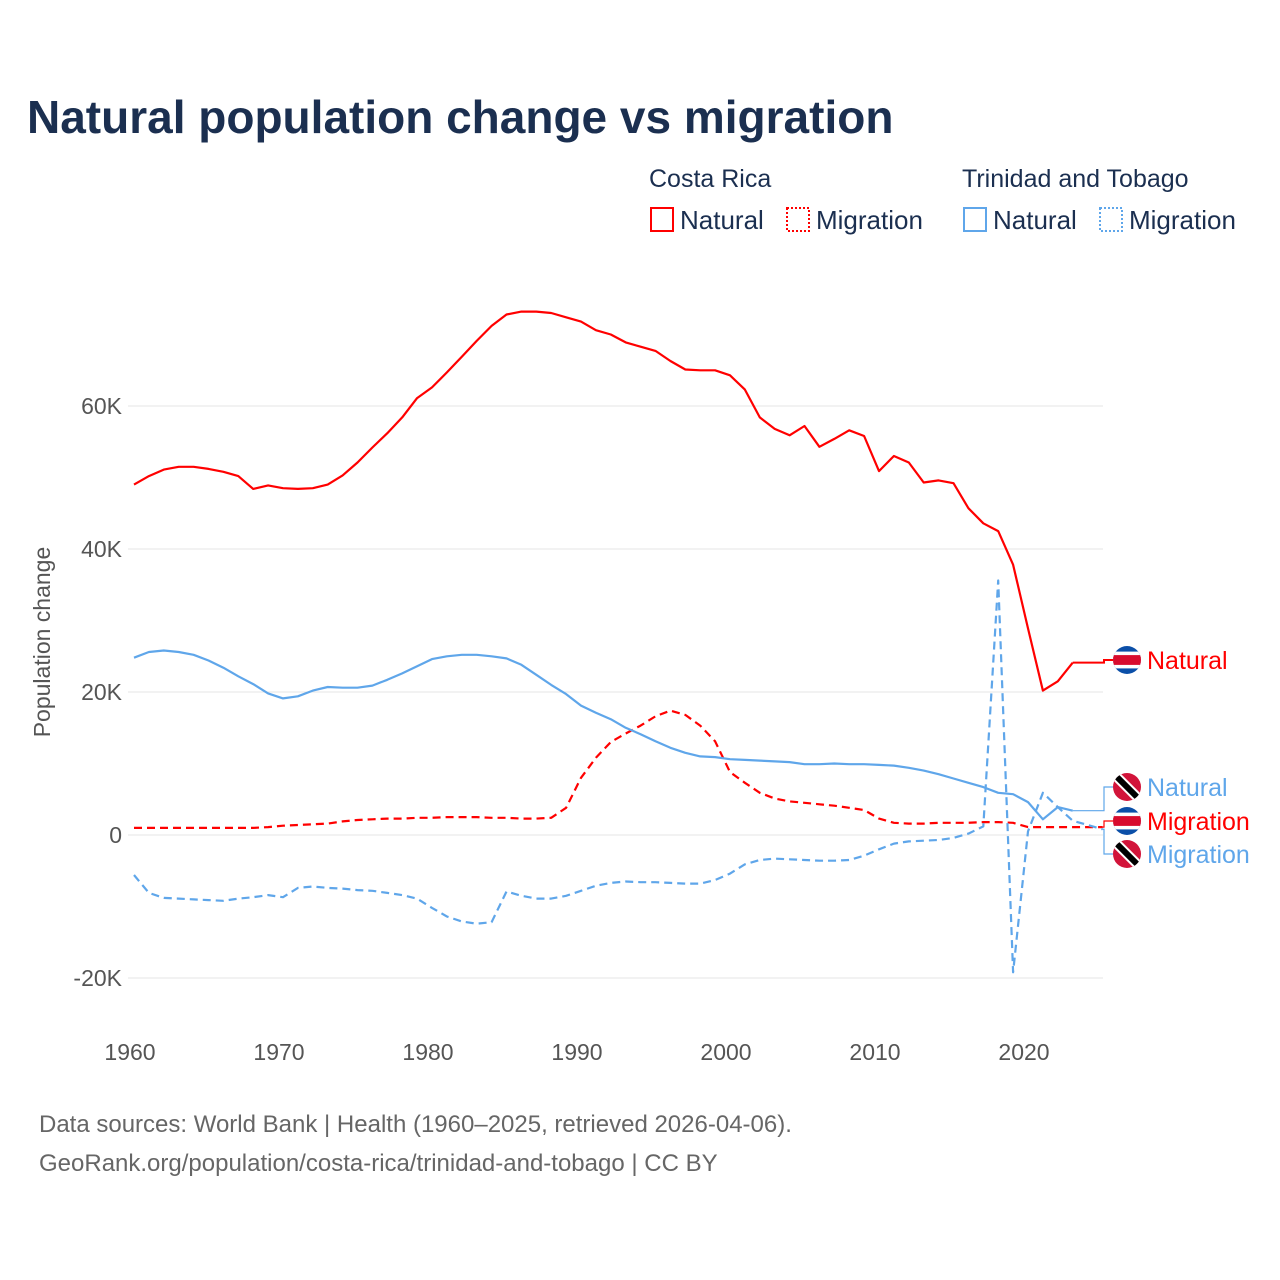  Describe the element at coordinates (874, 1052) in the screenshot. I see `x-tick-label: 2010` at that location.